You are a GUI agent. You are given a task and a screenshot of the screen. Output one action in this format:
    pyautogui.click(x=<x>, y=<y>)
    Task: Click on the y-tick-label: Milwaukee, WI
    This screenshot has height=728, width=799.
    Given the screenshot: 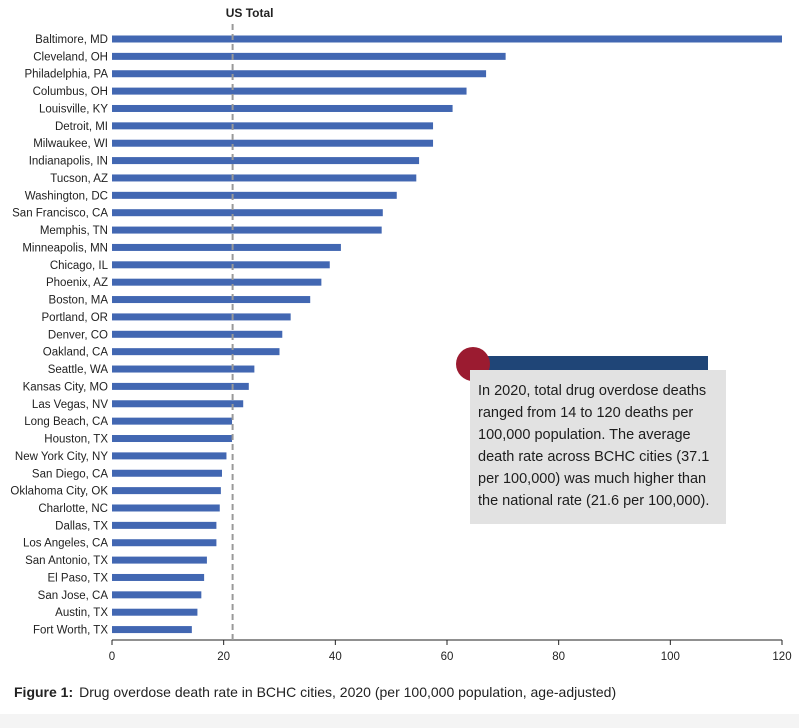 What is the action you would take?
    pyautogui.click(x=70, y=144)
    